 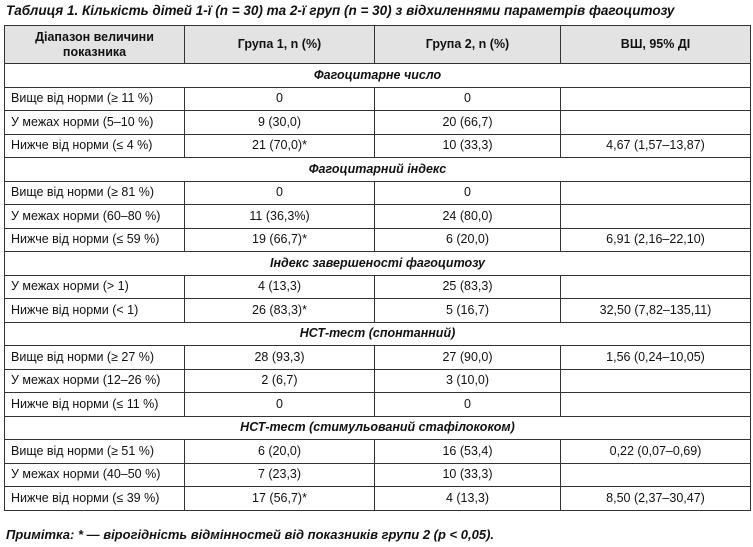 I want to click on group1-value: 21 (70,0)*, so click(x=279, y=145).